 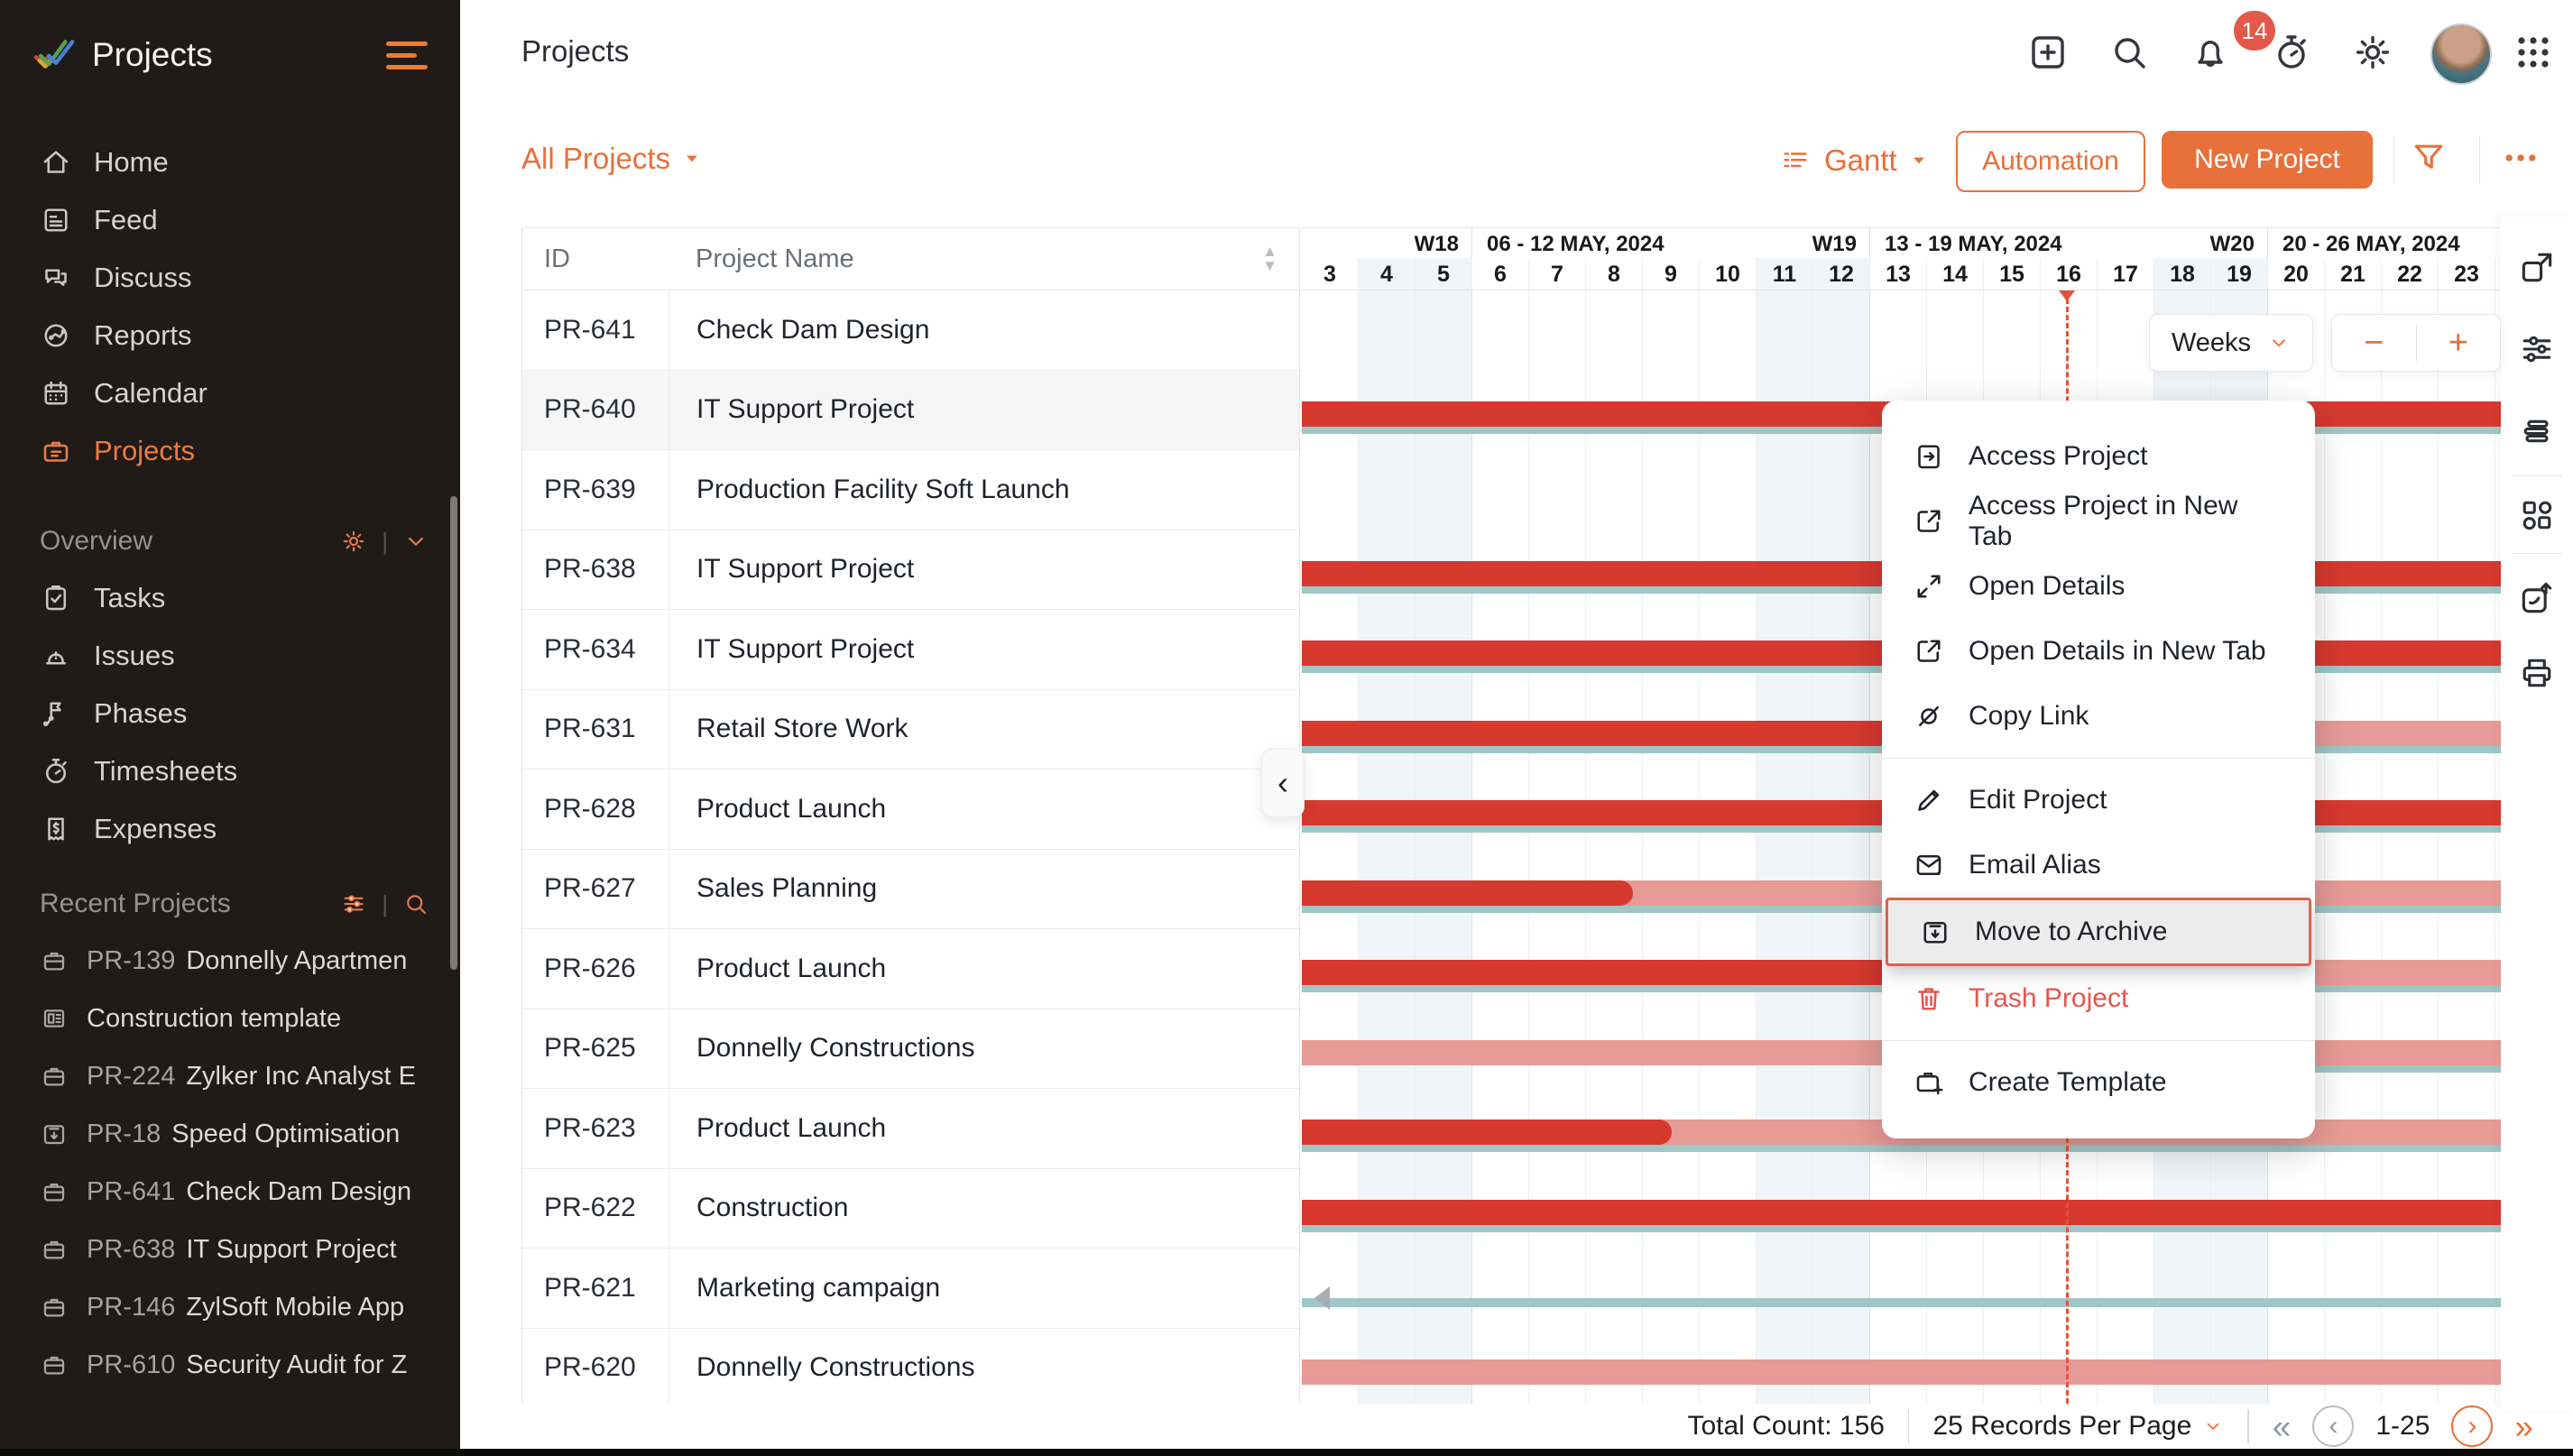 I want to click on sidebar-item-timesheets: Timesheets, so click(x=230, y=771).